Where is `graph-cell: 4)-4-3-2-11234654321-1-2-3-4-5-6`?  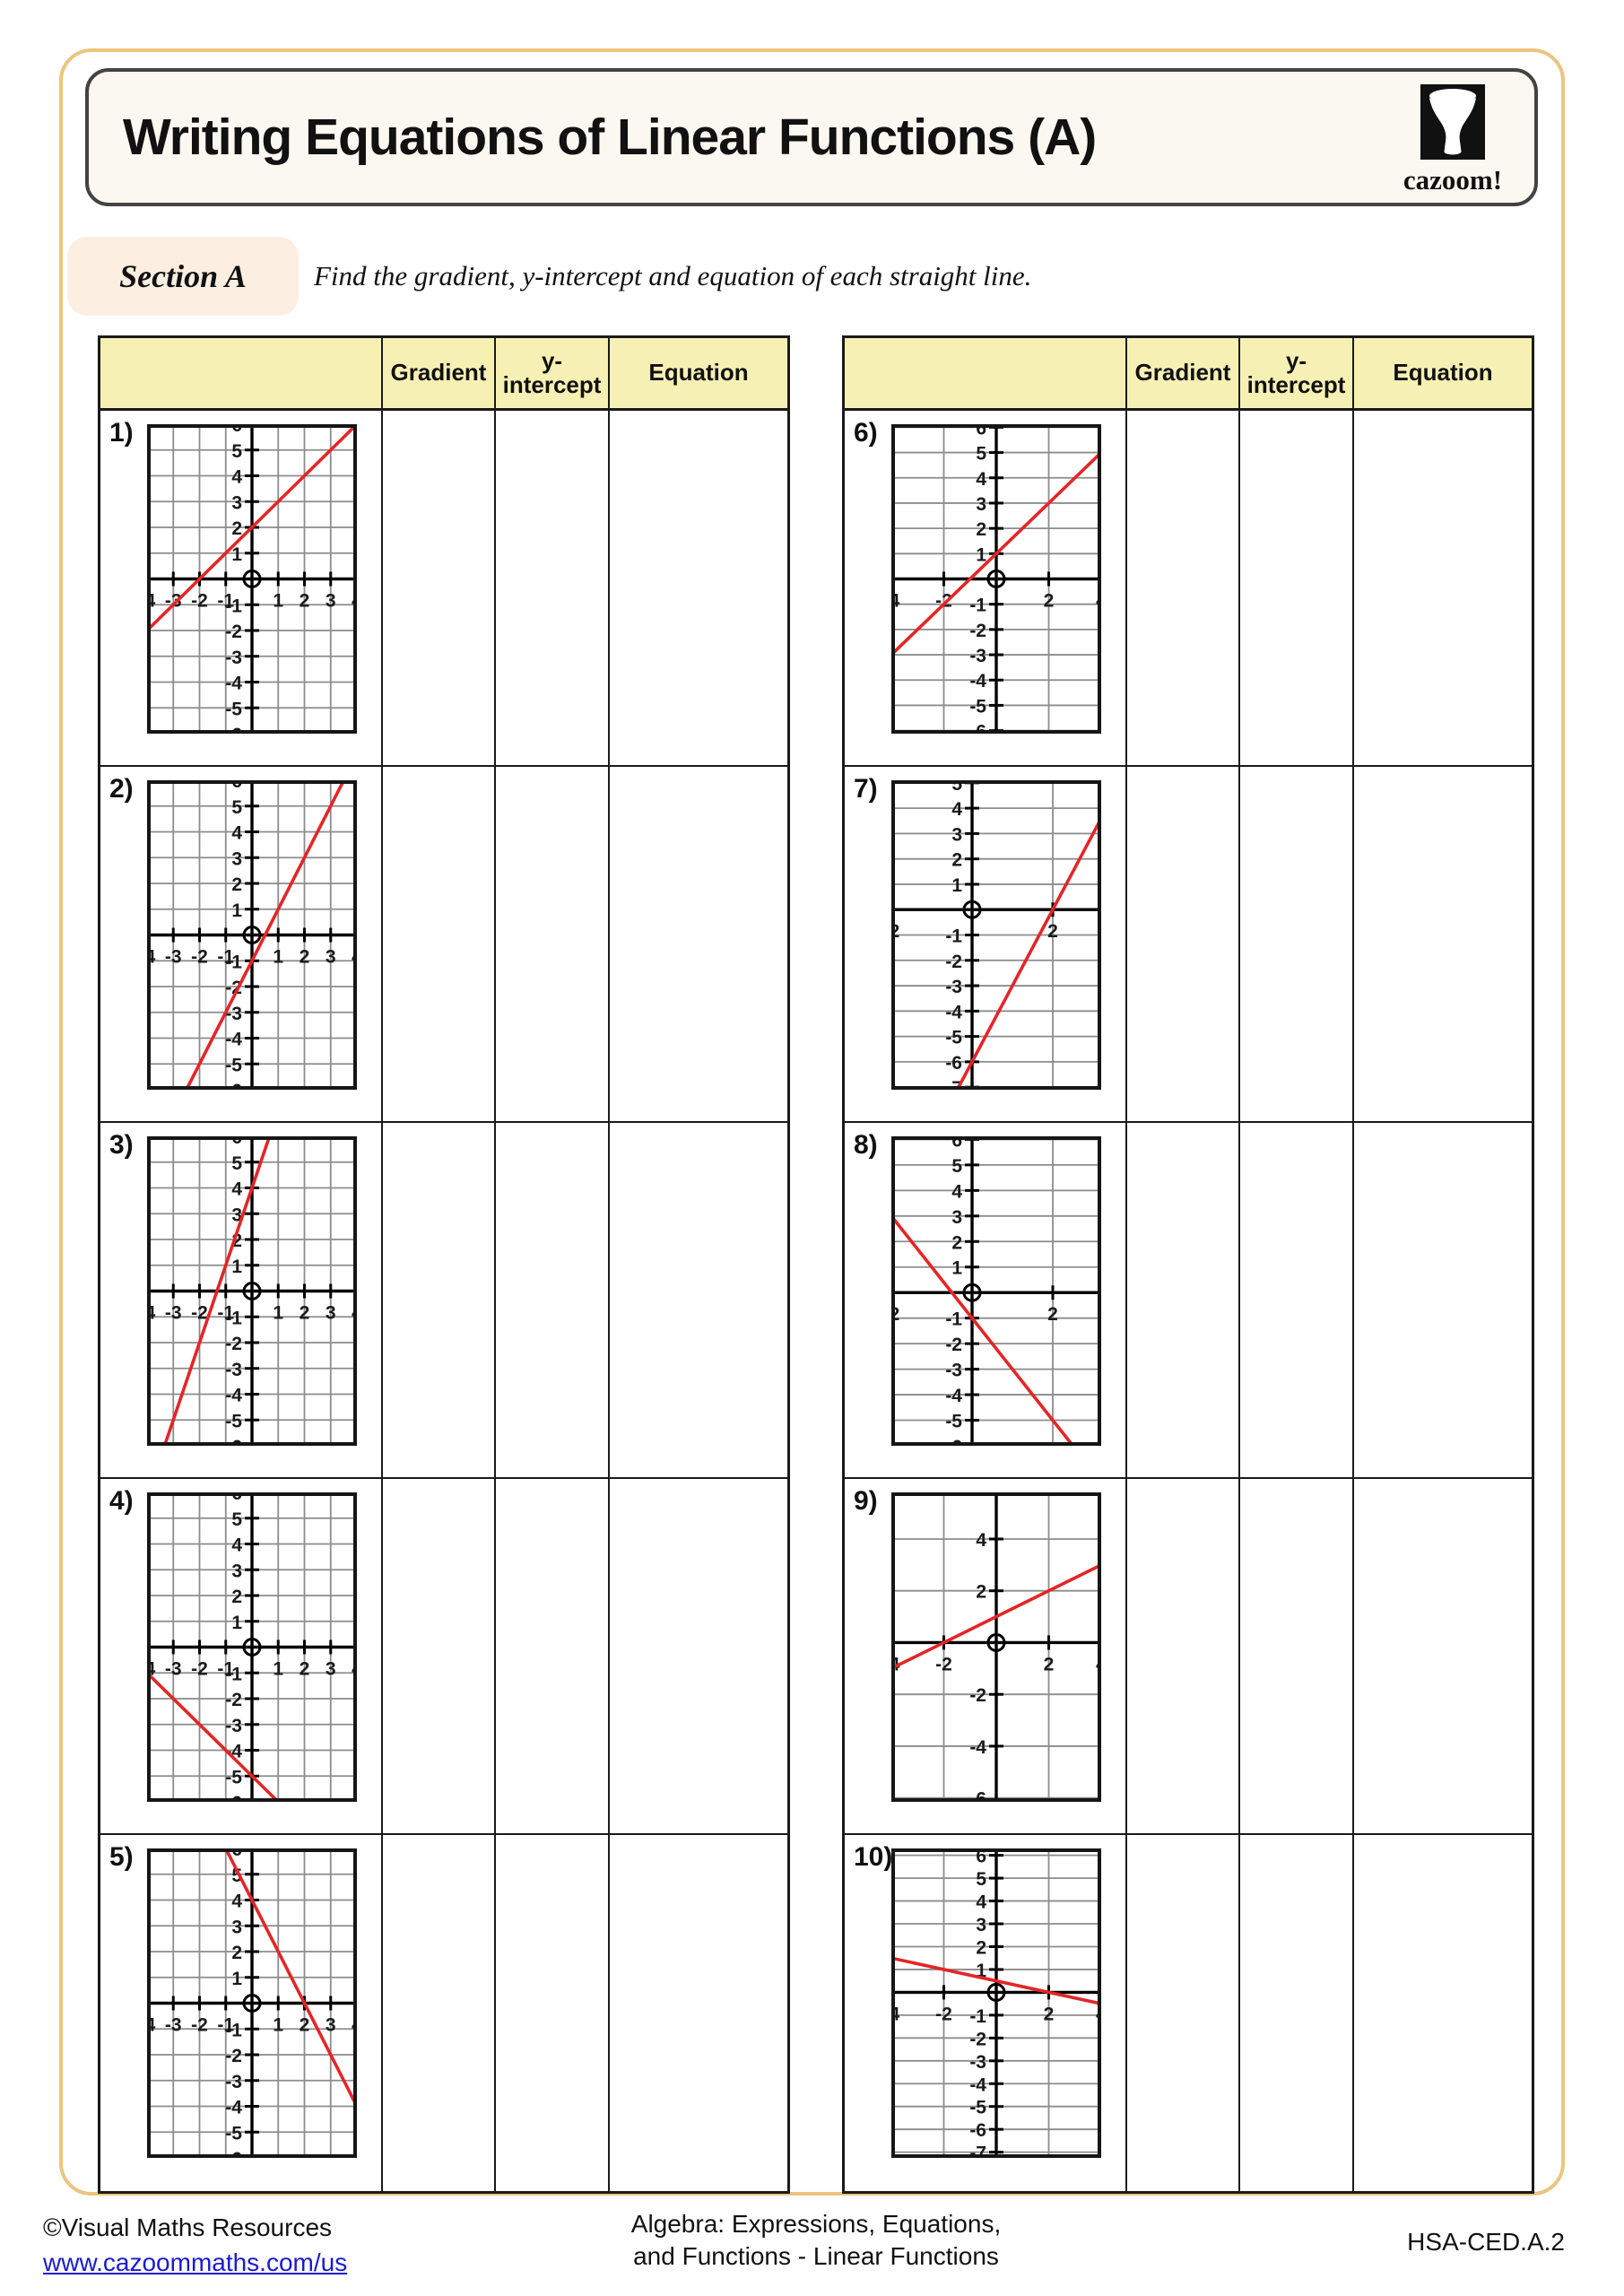 graph-cell: 4)-4-3-2-11234654321-1-2-3-4-5-6 is located at coordinates (240, 1657).